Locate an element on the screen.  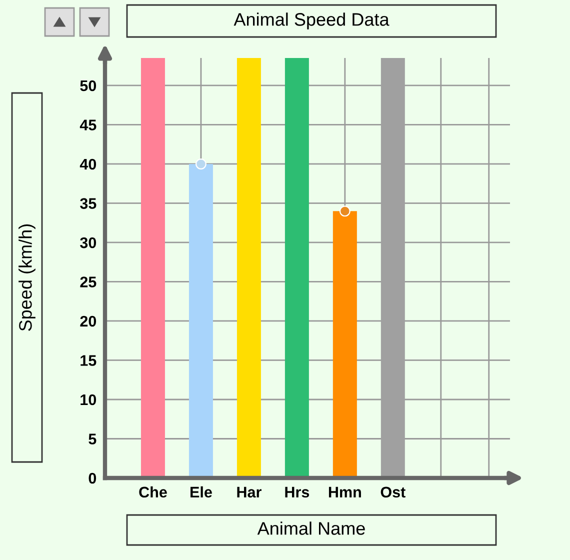
x-axis-title: Animal Name is located at coordinates (311, 528).